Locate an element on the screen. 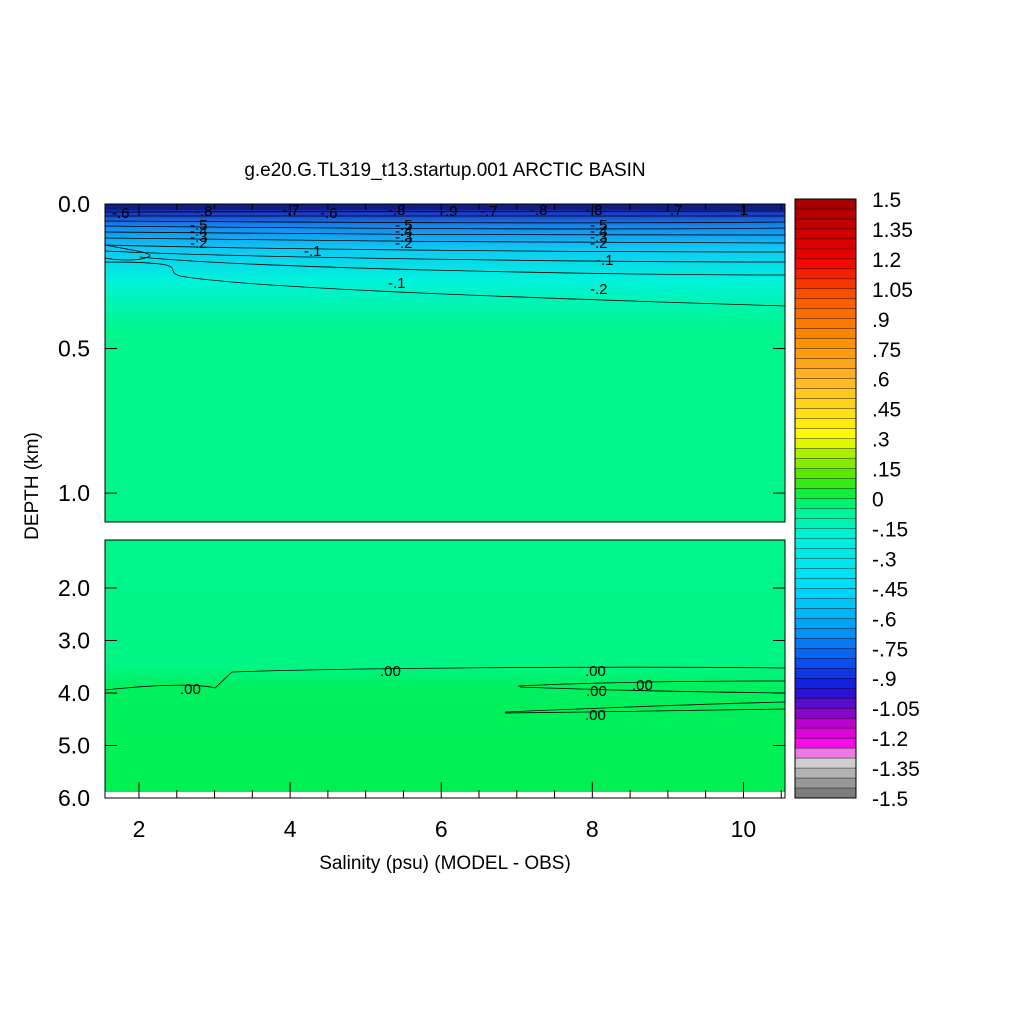 The width and height of the screenshot is (1024, 1024). colorbar-label: .3 is located at coordinates (881, 440).